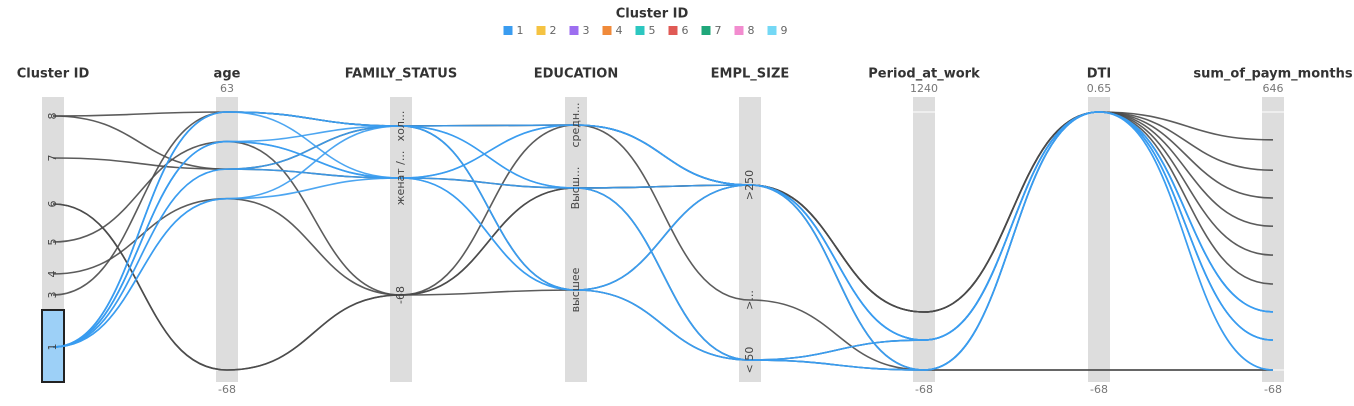  What do you see at coordinates (1099, 88) in the screenshot?
I see `tick-label: 0.65` at bounding box center [1099, 88].